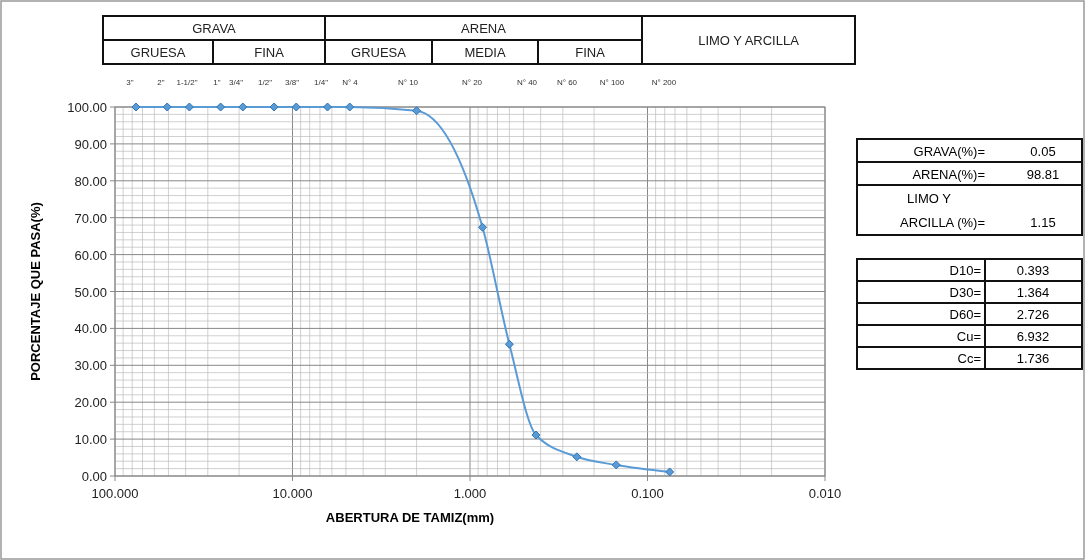 The height and width of the screenshot is (560, 1085). I want to click on text: LIMO Y, so click(929, 198).